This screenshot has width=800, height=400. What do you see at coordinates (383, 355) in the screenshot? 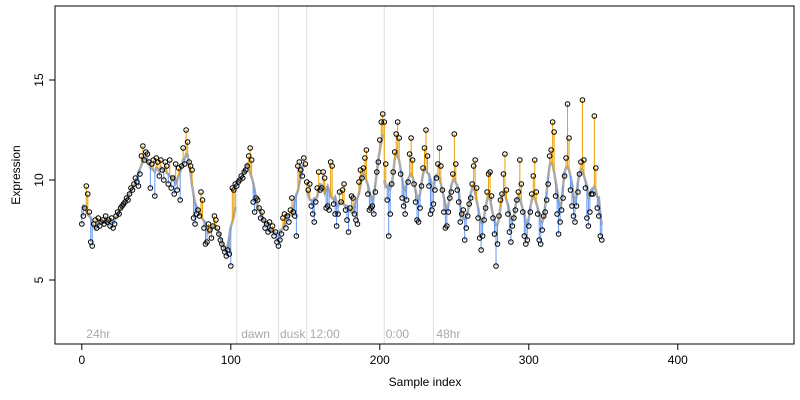
I see `x-axis: 0 100 200 300 400` at bounding box center [383, 355].